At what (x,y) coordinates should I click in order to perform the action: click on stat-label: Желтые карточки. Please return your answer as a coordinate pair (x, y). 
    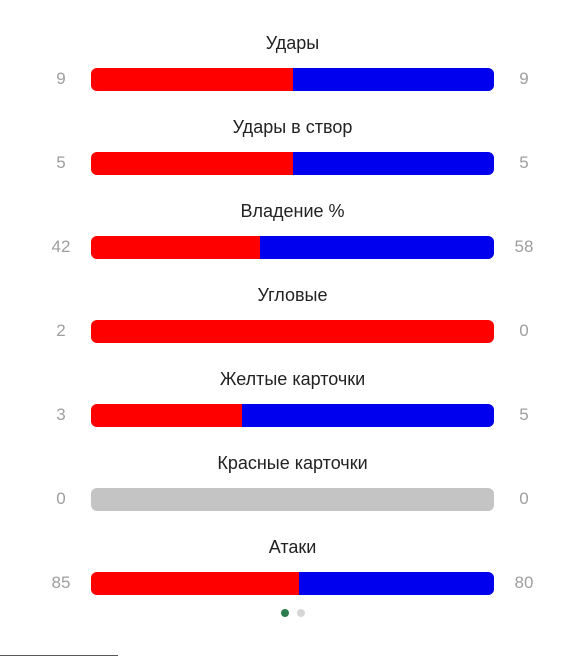
    Looking at the image, I should click on (292, 379).